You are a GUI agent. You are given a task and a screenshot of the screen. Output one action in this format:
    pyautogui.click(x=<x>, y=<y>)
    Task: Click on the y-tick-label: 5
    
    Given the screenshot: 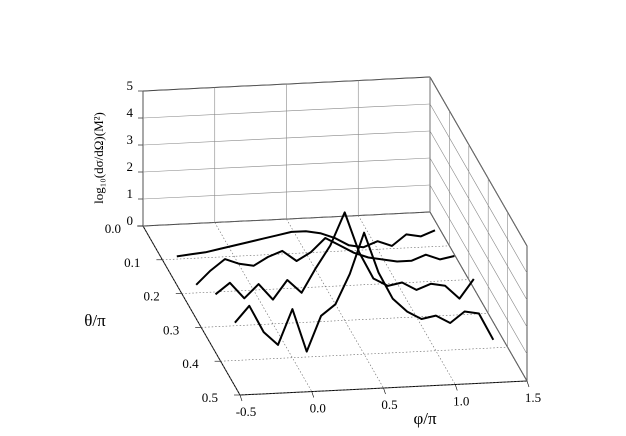 What is the action you would take?
    pyautogui.click(x=130, y=85)
    